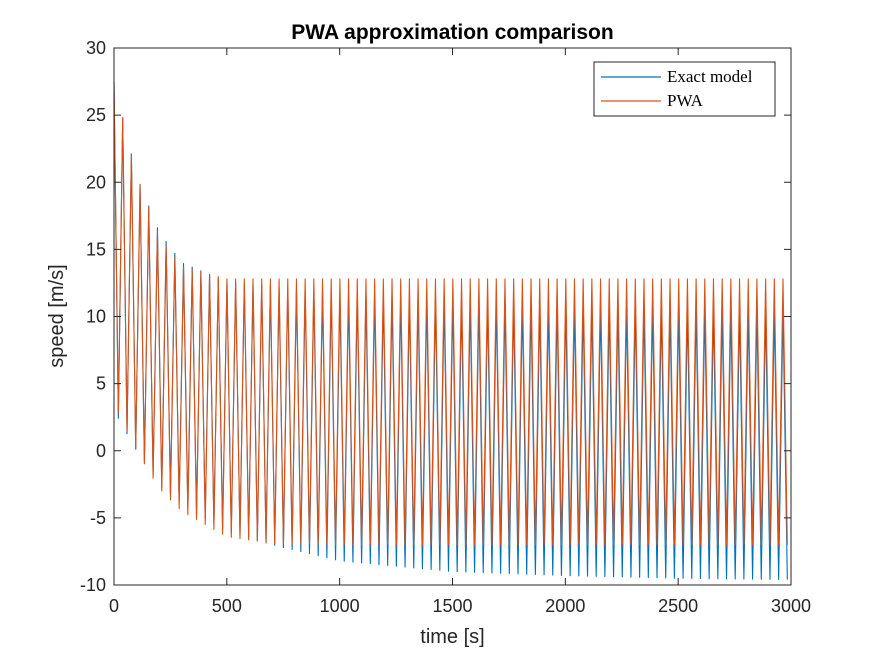  What do you see at coordinates (96, 249) in the screenshot?
I see `y-tick-label: 15` at bounding box center [96, 249].